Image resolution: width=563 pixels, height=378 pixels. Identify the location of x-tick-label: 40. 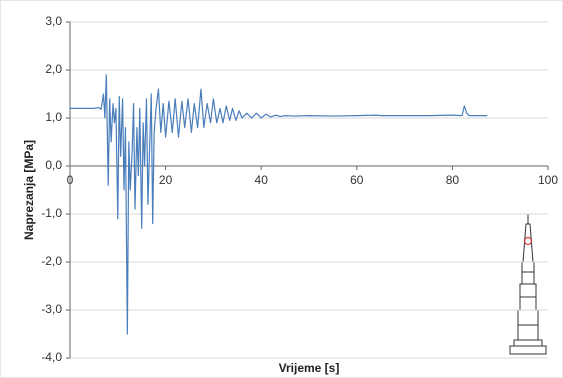
(262, 180).